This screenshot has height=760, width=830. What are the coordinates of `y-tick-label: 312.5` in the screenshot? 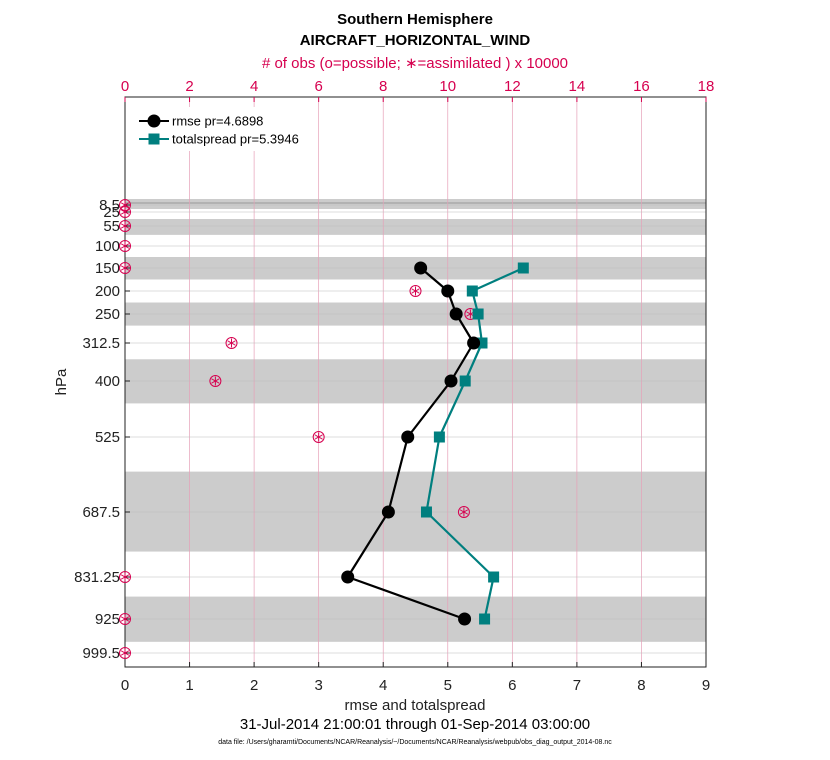 It's located at (101, 343).